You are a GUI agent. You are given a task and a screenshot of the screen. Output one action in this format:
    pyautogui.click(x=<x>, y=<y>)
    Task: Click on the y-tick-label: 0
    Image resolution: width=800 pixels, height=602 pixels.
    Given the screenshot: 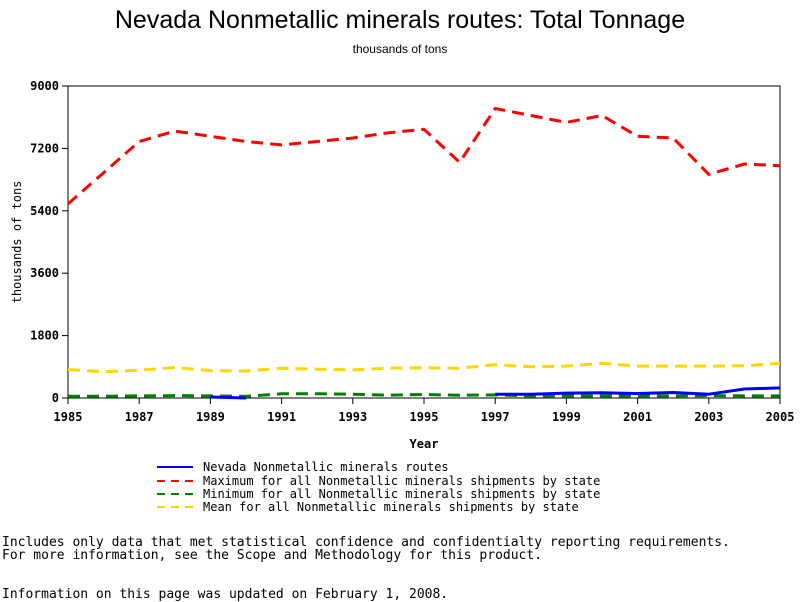 What is the action you would take?
    pyautogui.click(x=55, y=398)
    